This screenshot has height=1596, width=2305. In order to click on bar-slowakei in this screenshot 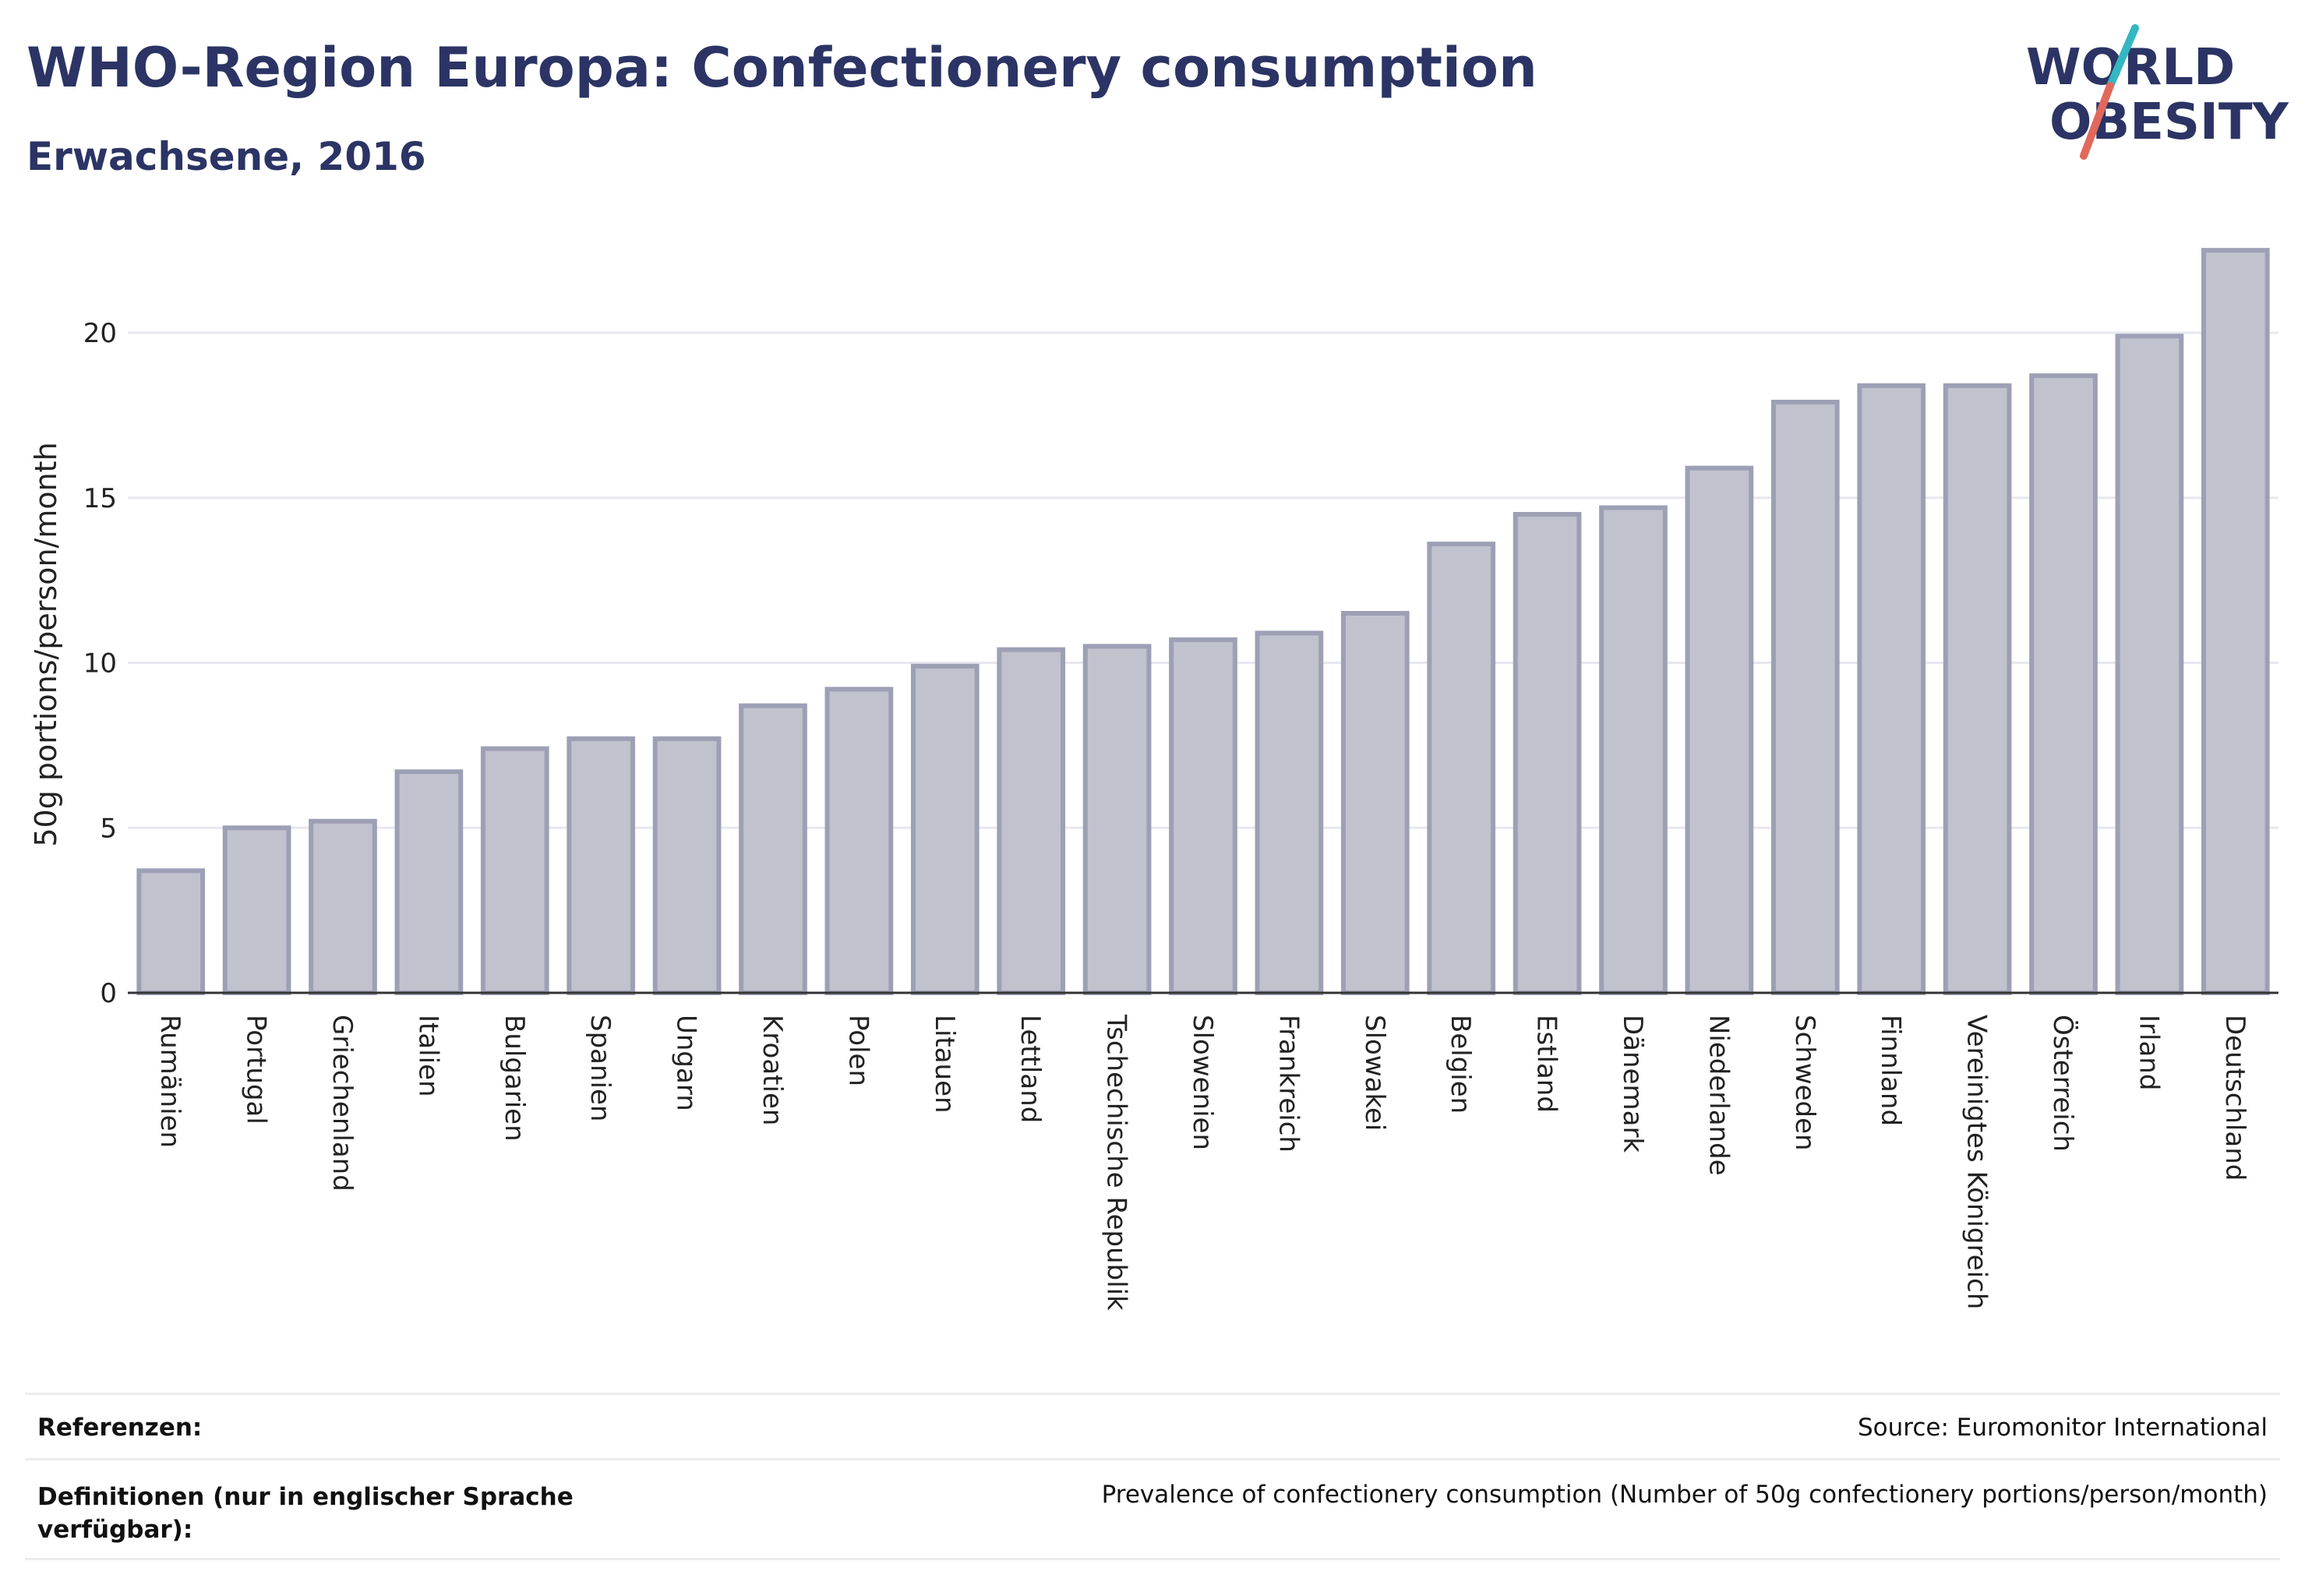, I will do `click(1375, 803)`.